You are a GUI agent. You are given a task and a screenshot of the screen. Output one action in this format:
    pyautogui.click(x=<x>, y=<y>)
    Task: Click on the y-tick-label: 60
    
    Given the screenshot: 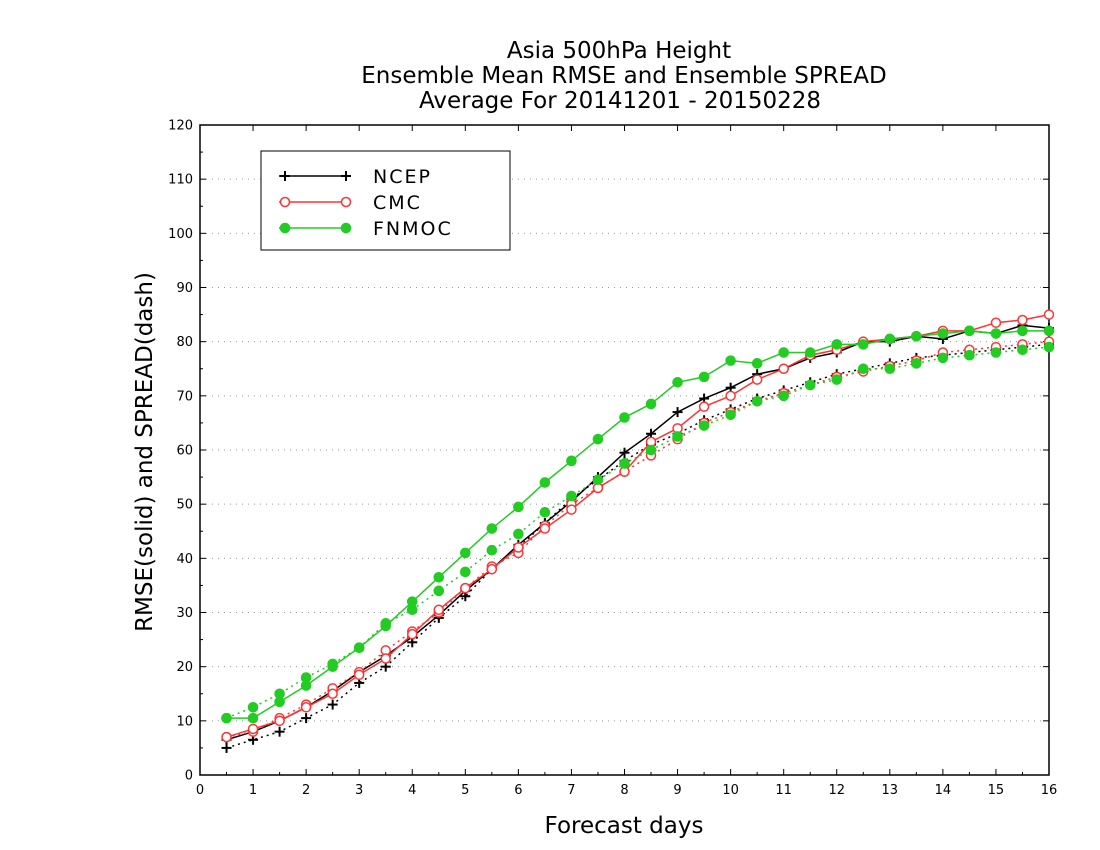 What is the action you would take?
    pyautogui.click(x=184, y=451)
    